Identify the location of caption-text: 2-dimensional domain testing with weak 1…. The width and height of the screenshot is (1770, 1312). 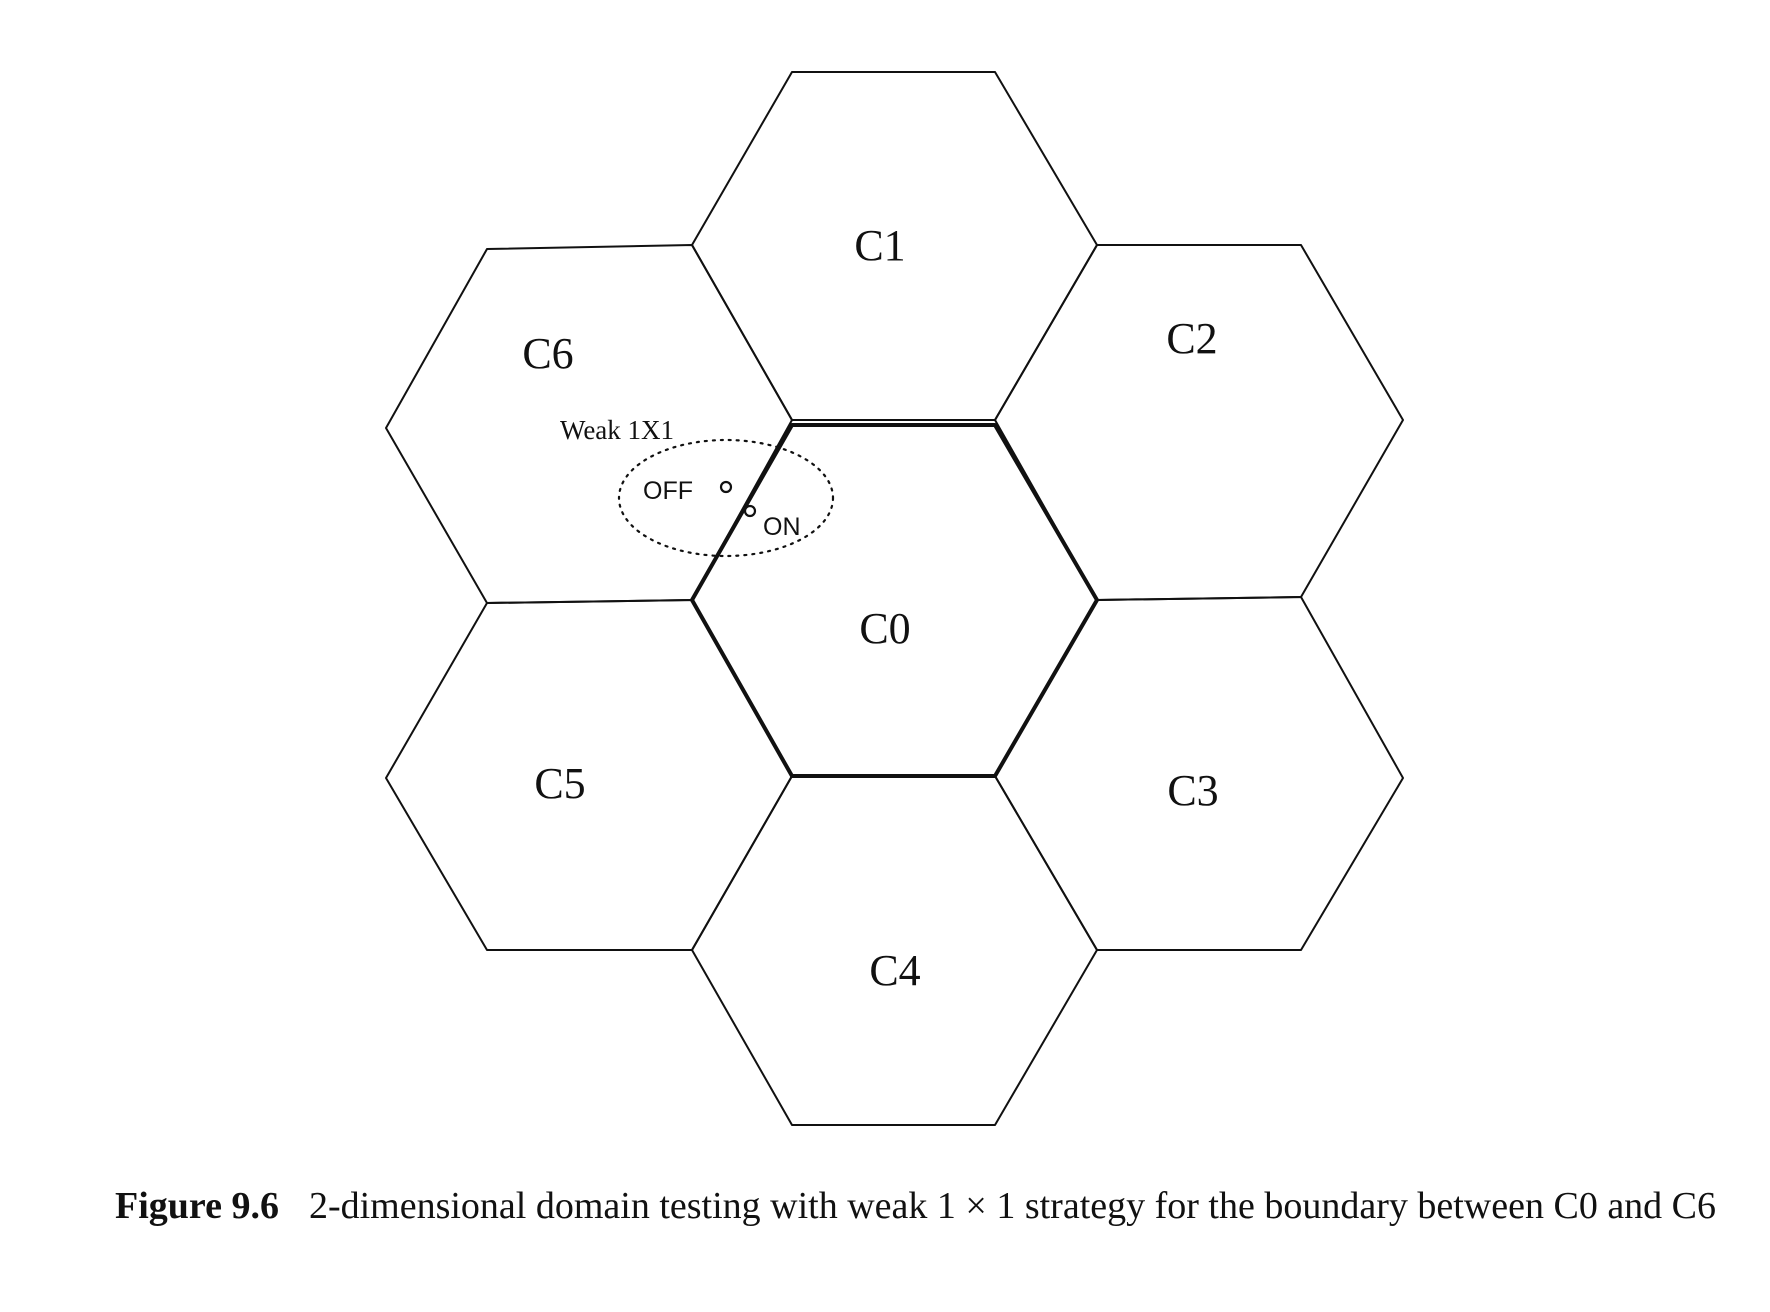
(1012, 1206).